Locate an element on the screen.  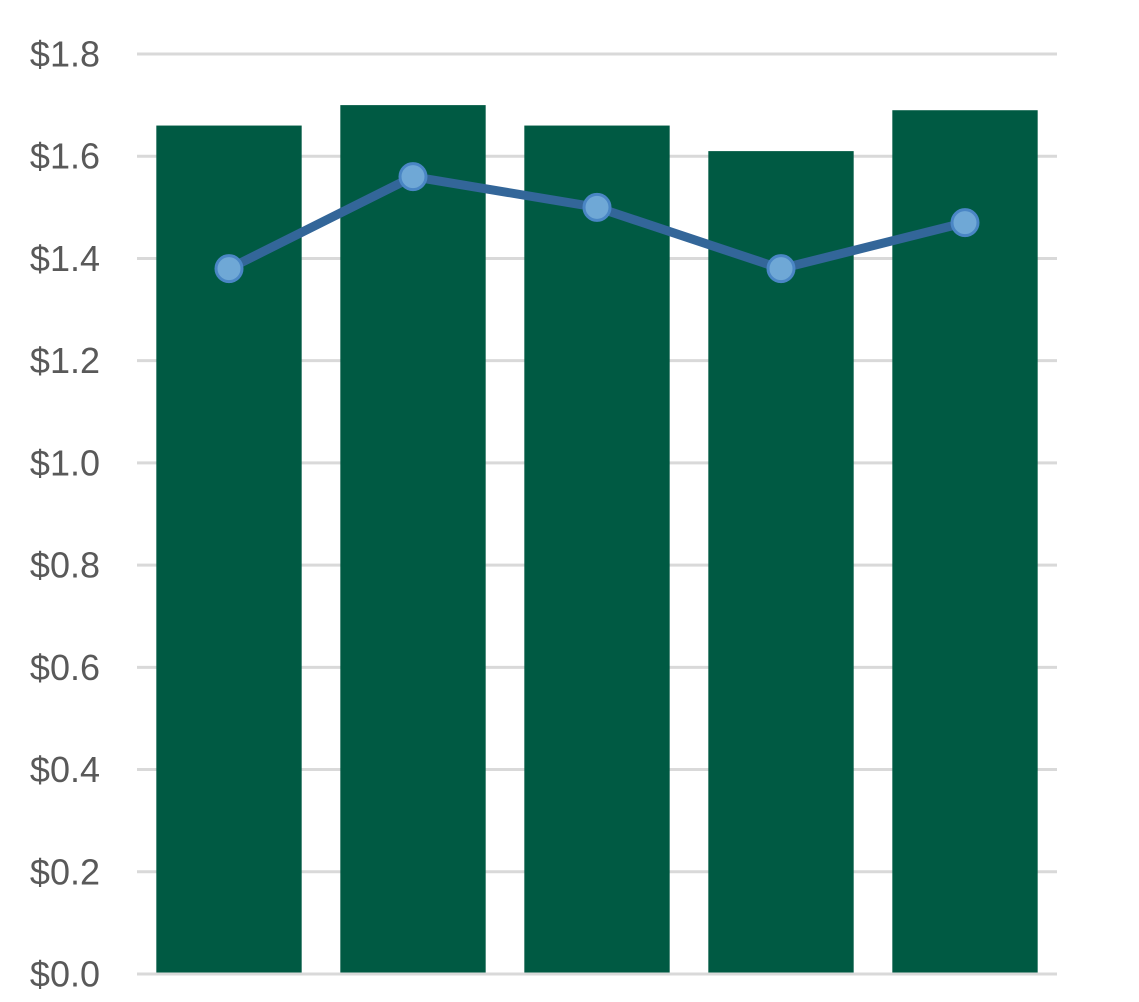
y-tick-label: $0.0 is located at coordinates (65, 974).